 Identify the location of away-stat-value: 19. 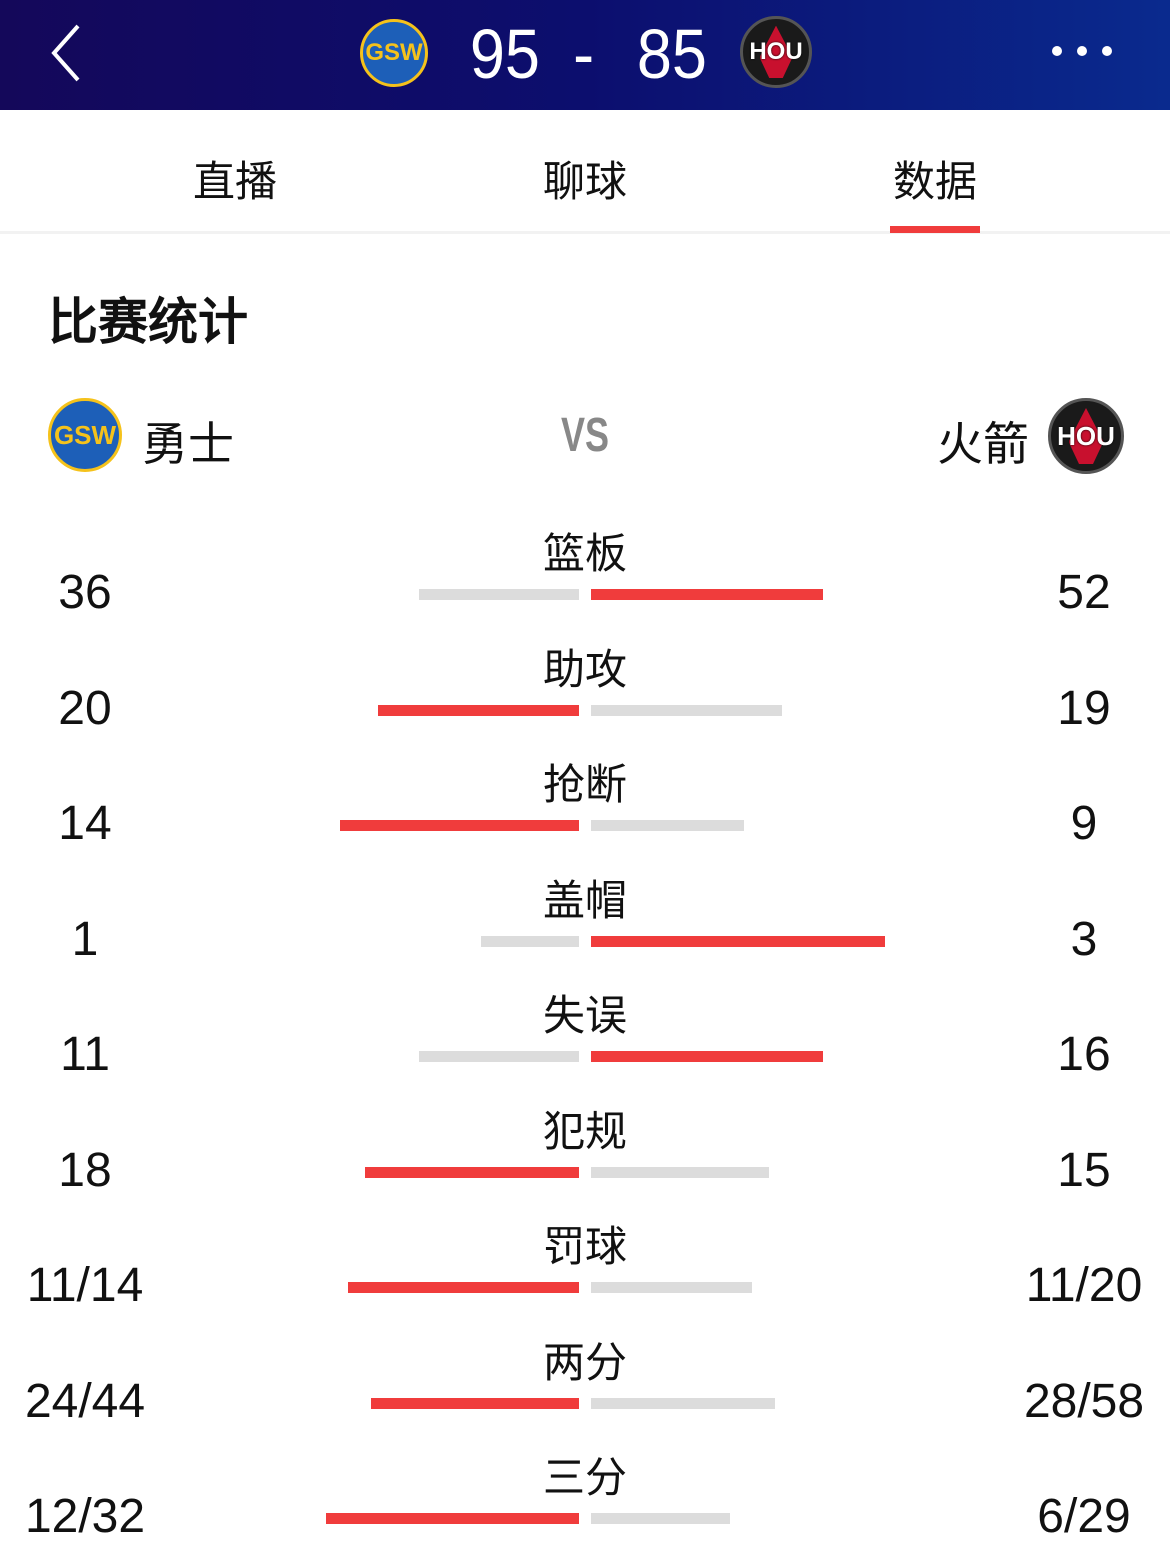
(1084, 708).